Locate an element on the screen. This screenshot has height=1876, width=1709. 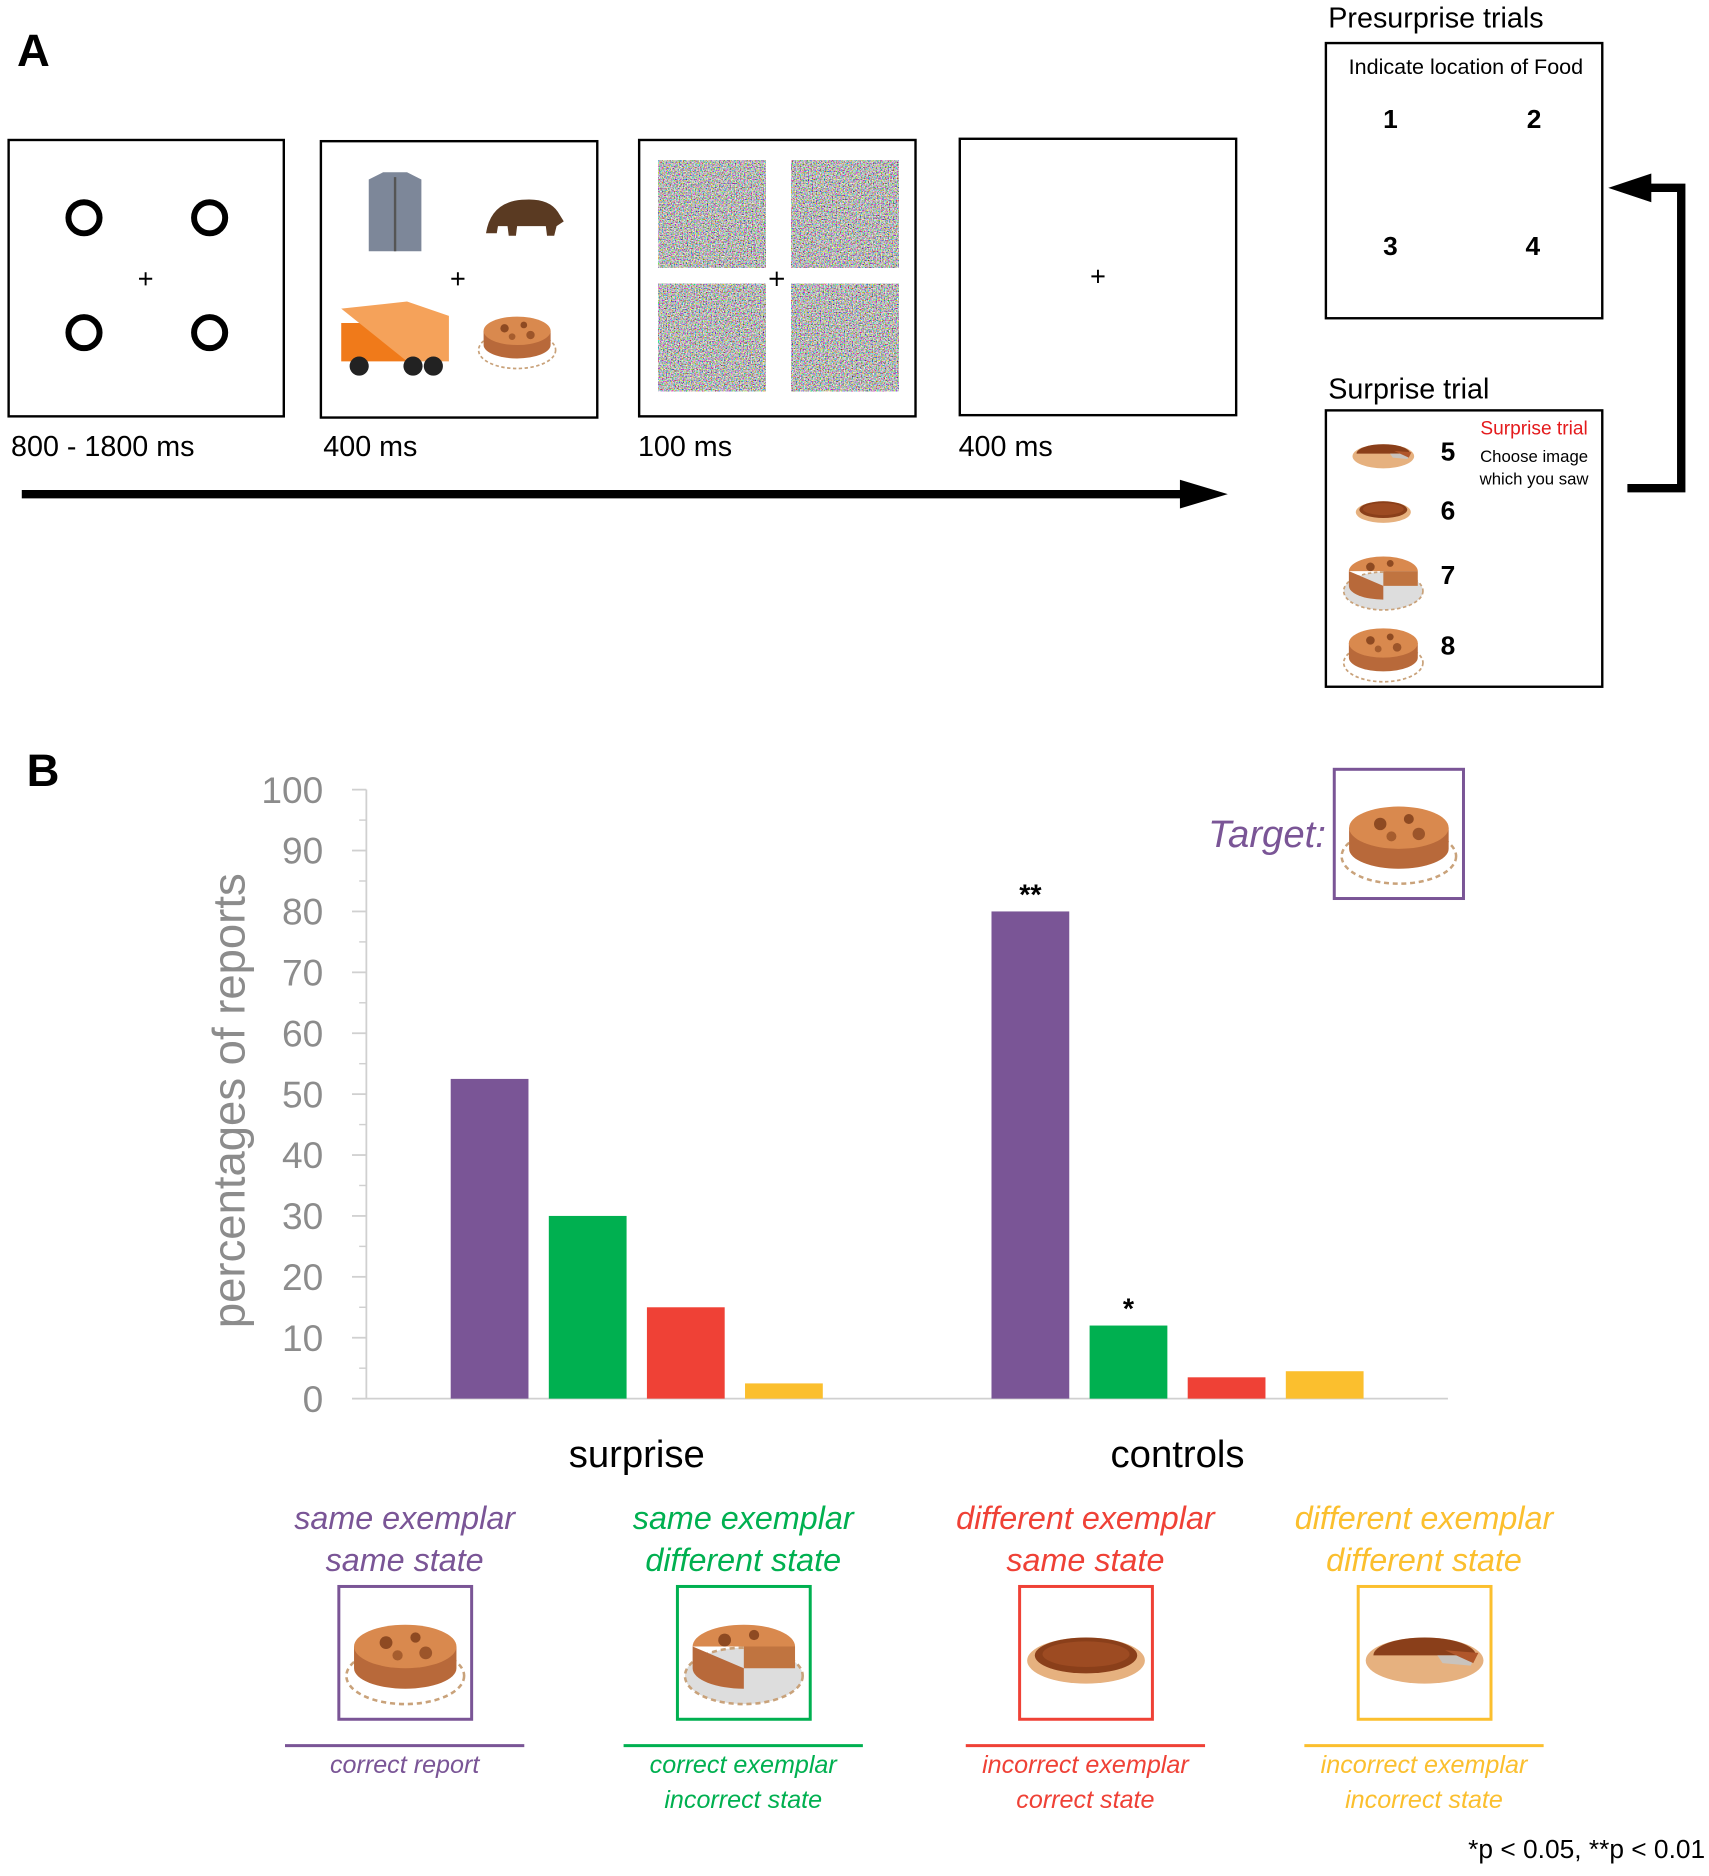
box-title: Presurprise trials is located at coordinates (1435, 19).